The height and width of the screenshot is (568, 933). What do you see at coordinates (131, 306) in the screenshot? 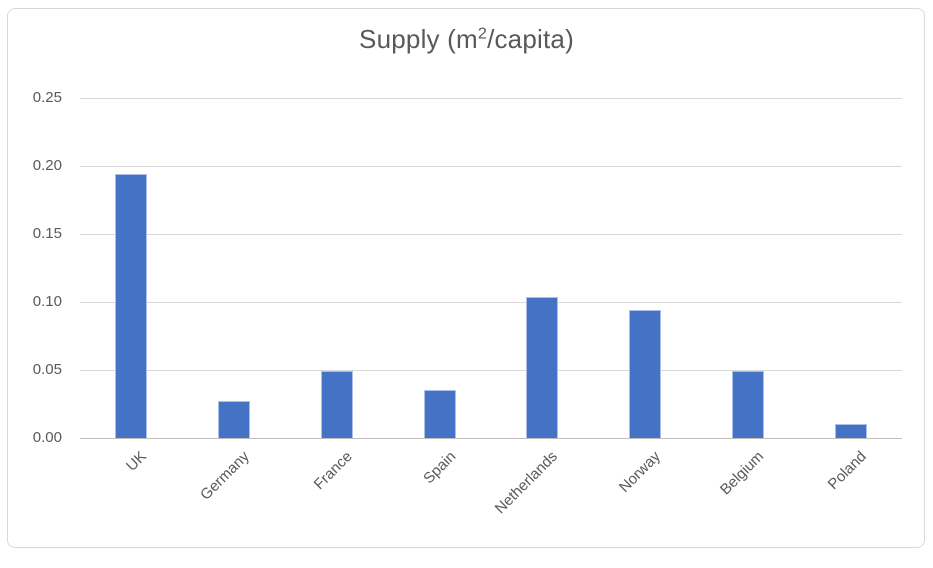
I see `bar-uk` at bounding box center [131, 306].